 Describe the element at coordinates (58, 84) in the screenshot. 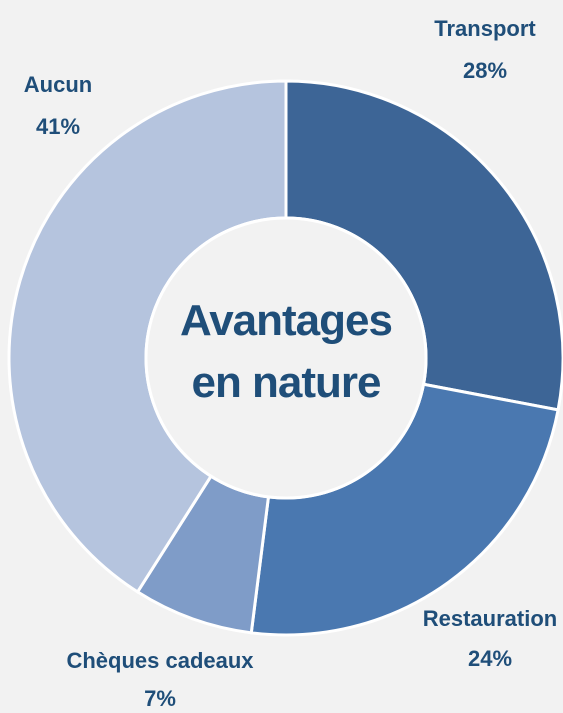

I see `category-label: Aucun` at that location.